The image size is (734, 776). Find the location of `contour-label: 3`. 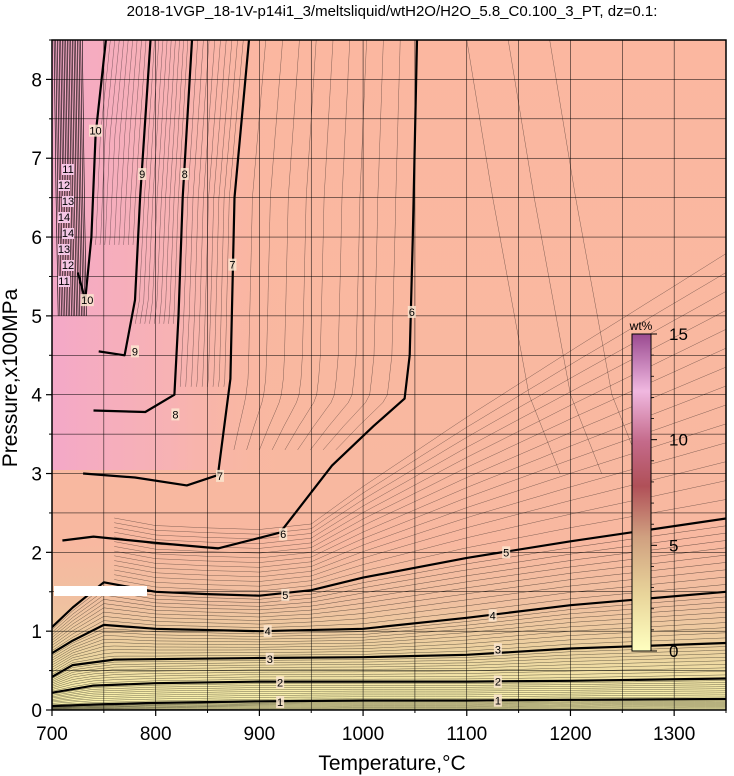

contour-label: 3 is located at coordinates (497, 649).